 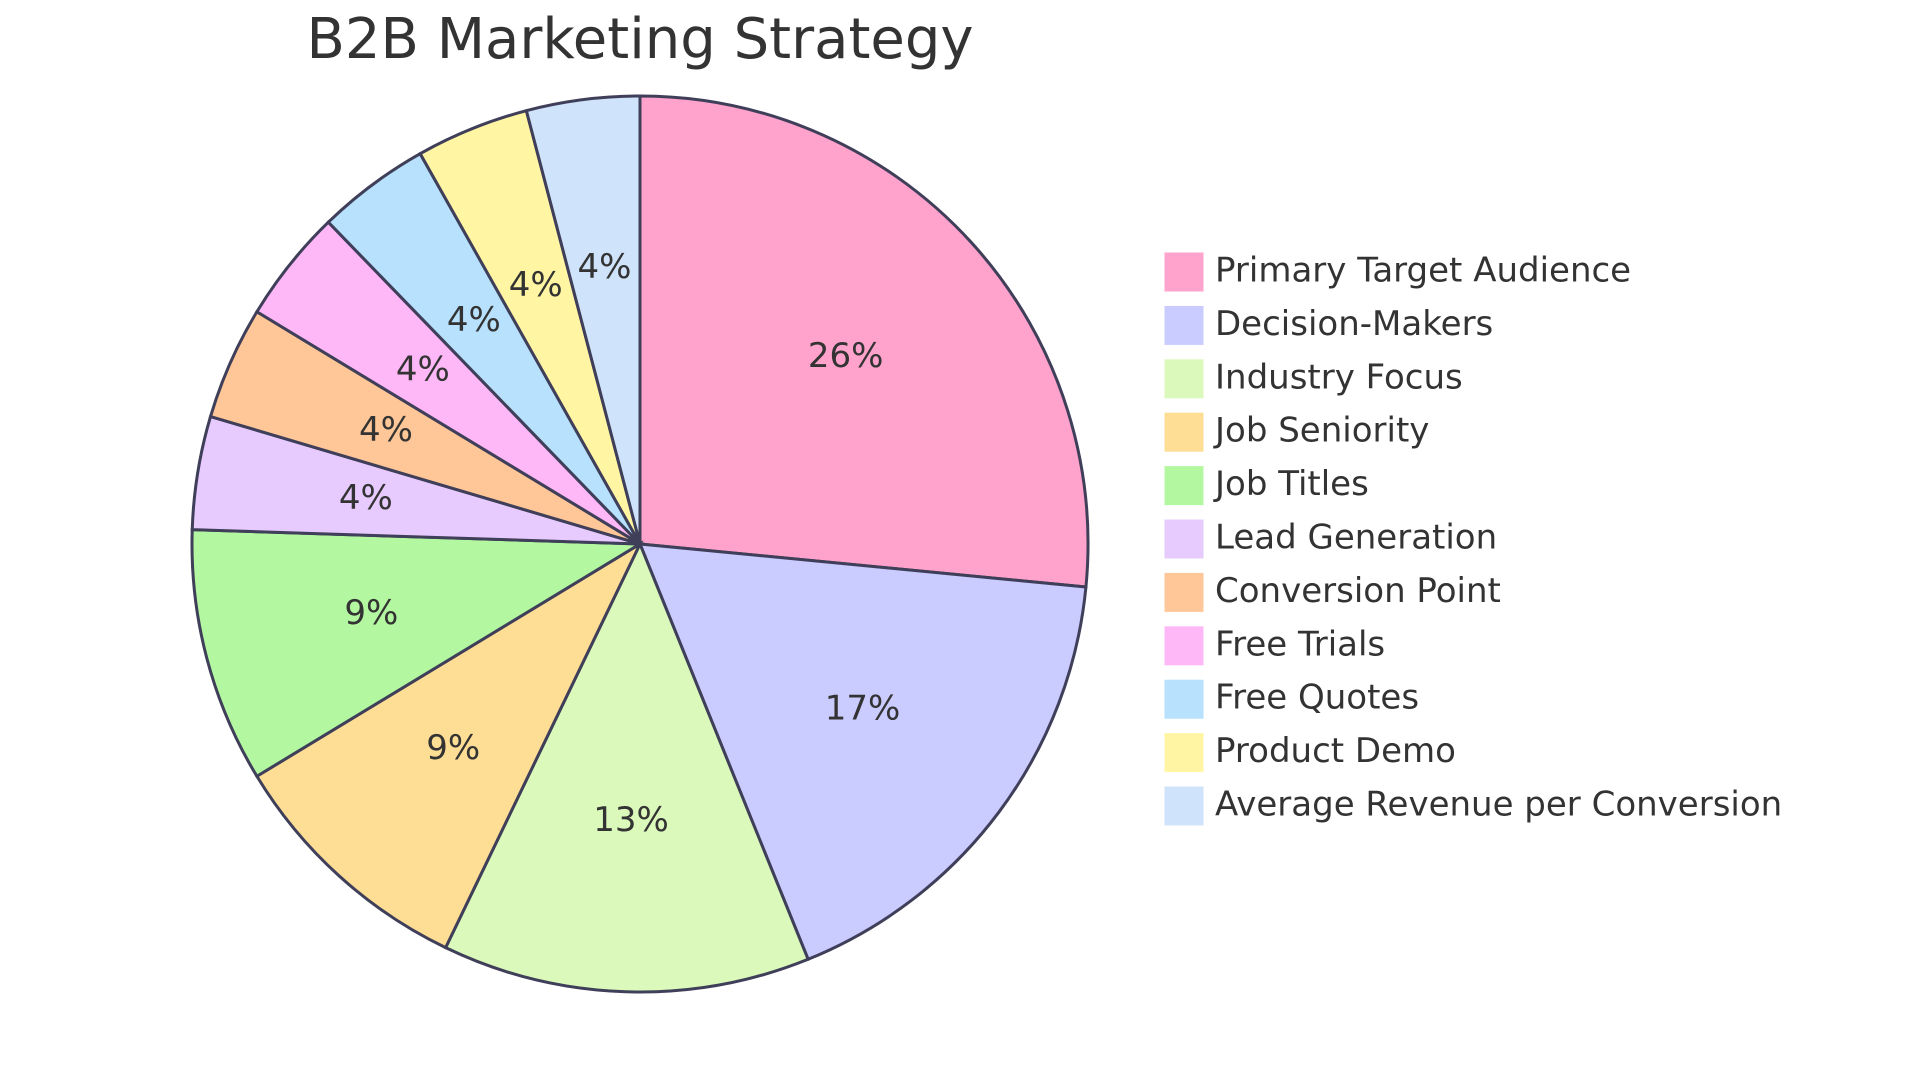 I want to click on legend-label: Industry Focus, so click(x=1339, y=377).